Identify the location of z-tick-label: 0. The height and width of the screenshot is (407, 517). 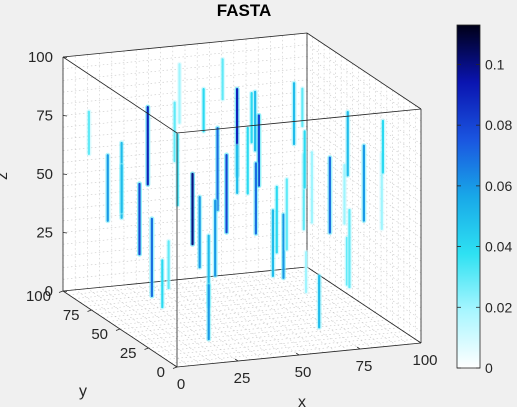
(49, 291).